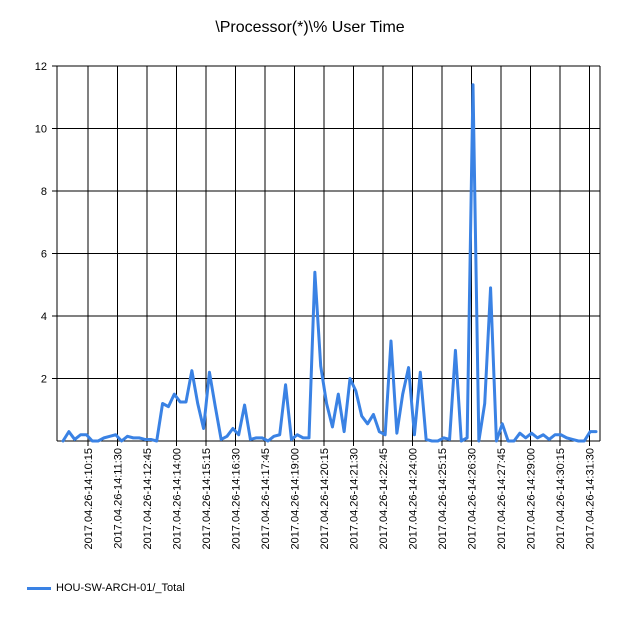 The height and width of the screenshot is (620, 620). Describe the element at coordinates (41, 223) in the screenshot. I see `y-tick-labels: 2 4 6 8 10 12` at that location.